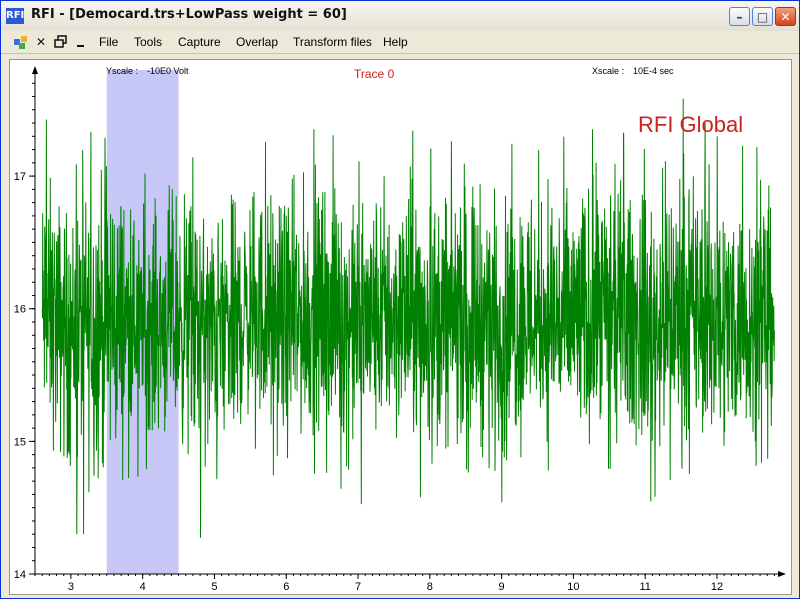  Describe the element at coordinates (502, 587) in the screenshot. I see `x-tick-label-9: 9` at that location.